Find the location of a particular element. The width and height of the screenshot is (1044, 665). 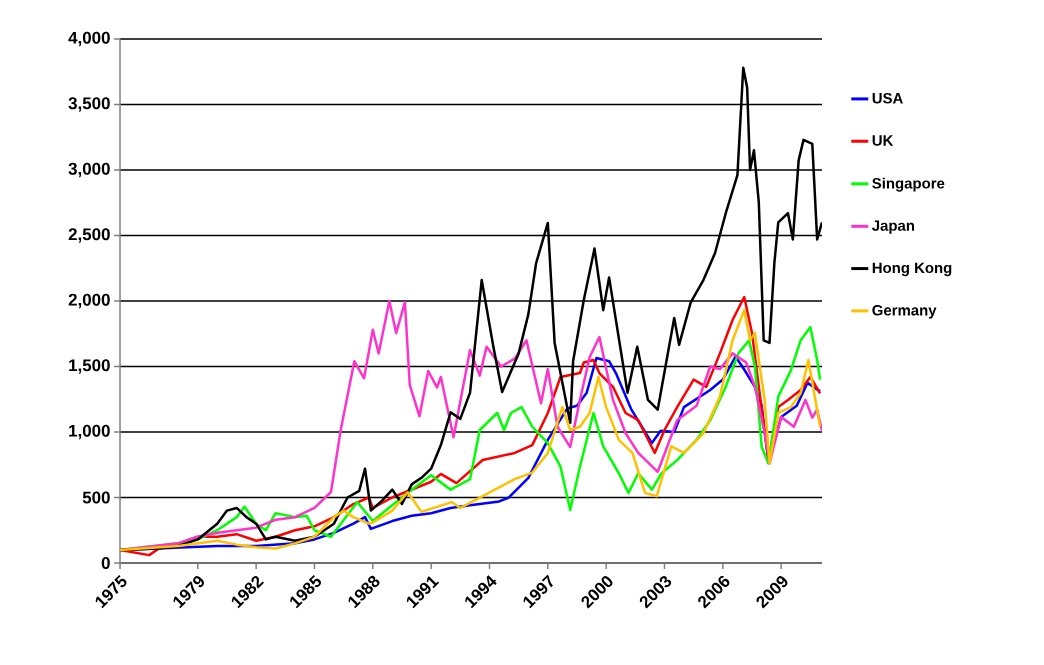

y-tick-label: 3,000 is located at coordinates (89, 170).